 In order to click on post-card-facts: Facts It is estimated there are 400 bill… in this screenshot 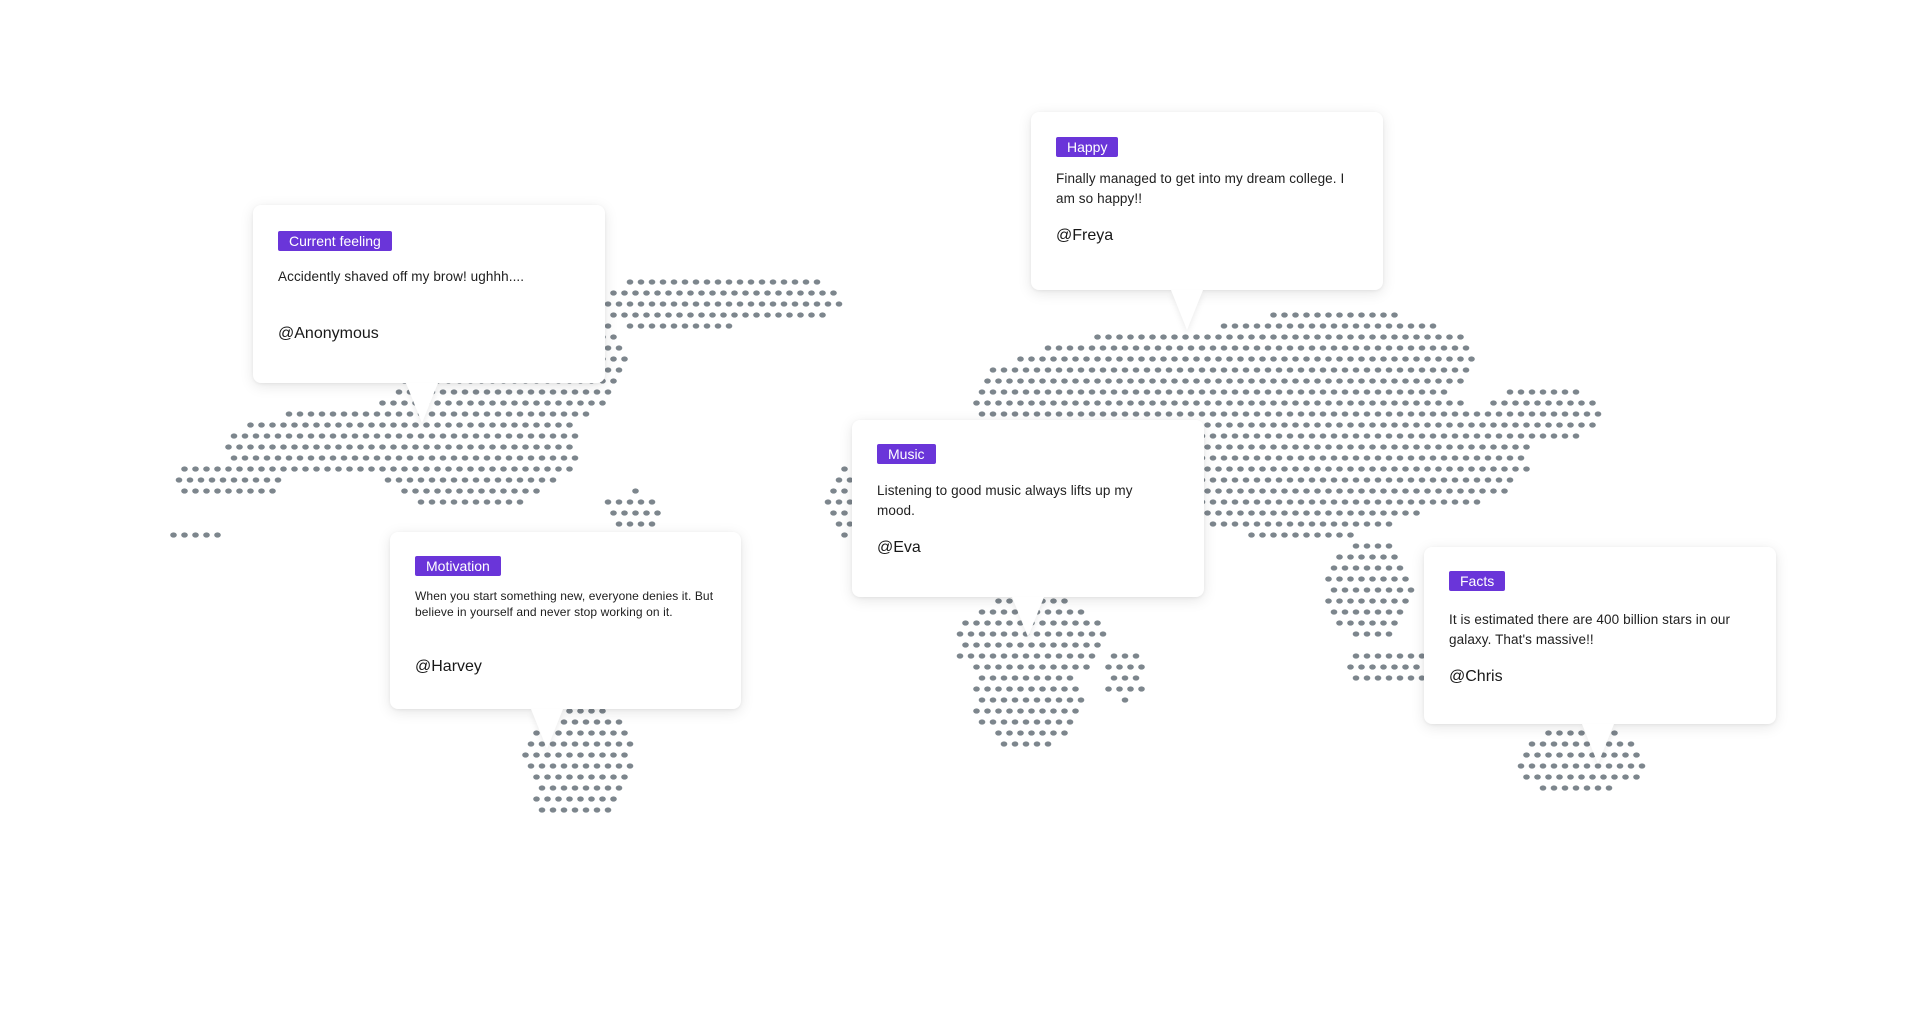, I will do `click(1600, 655)`.